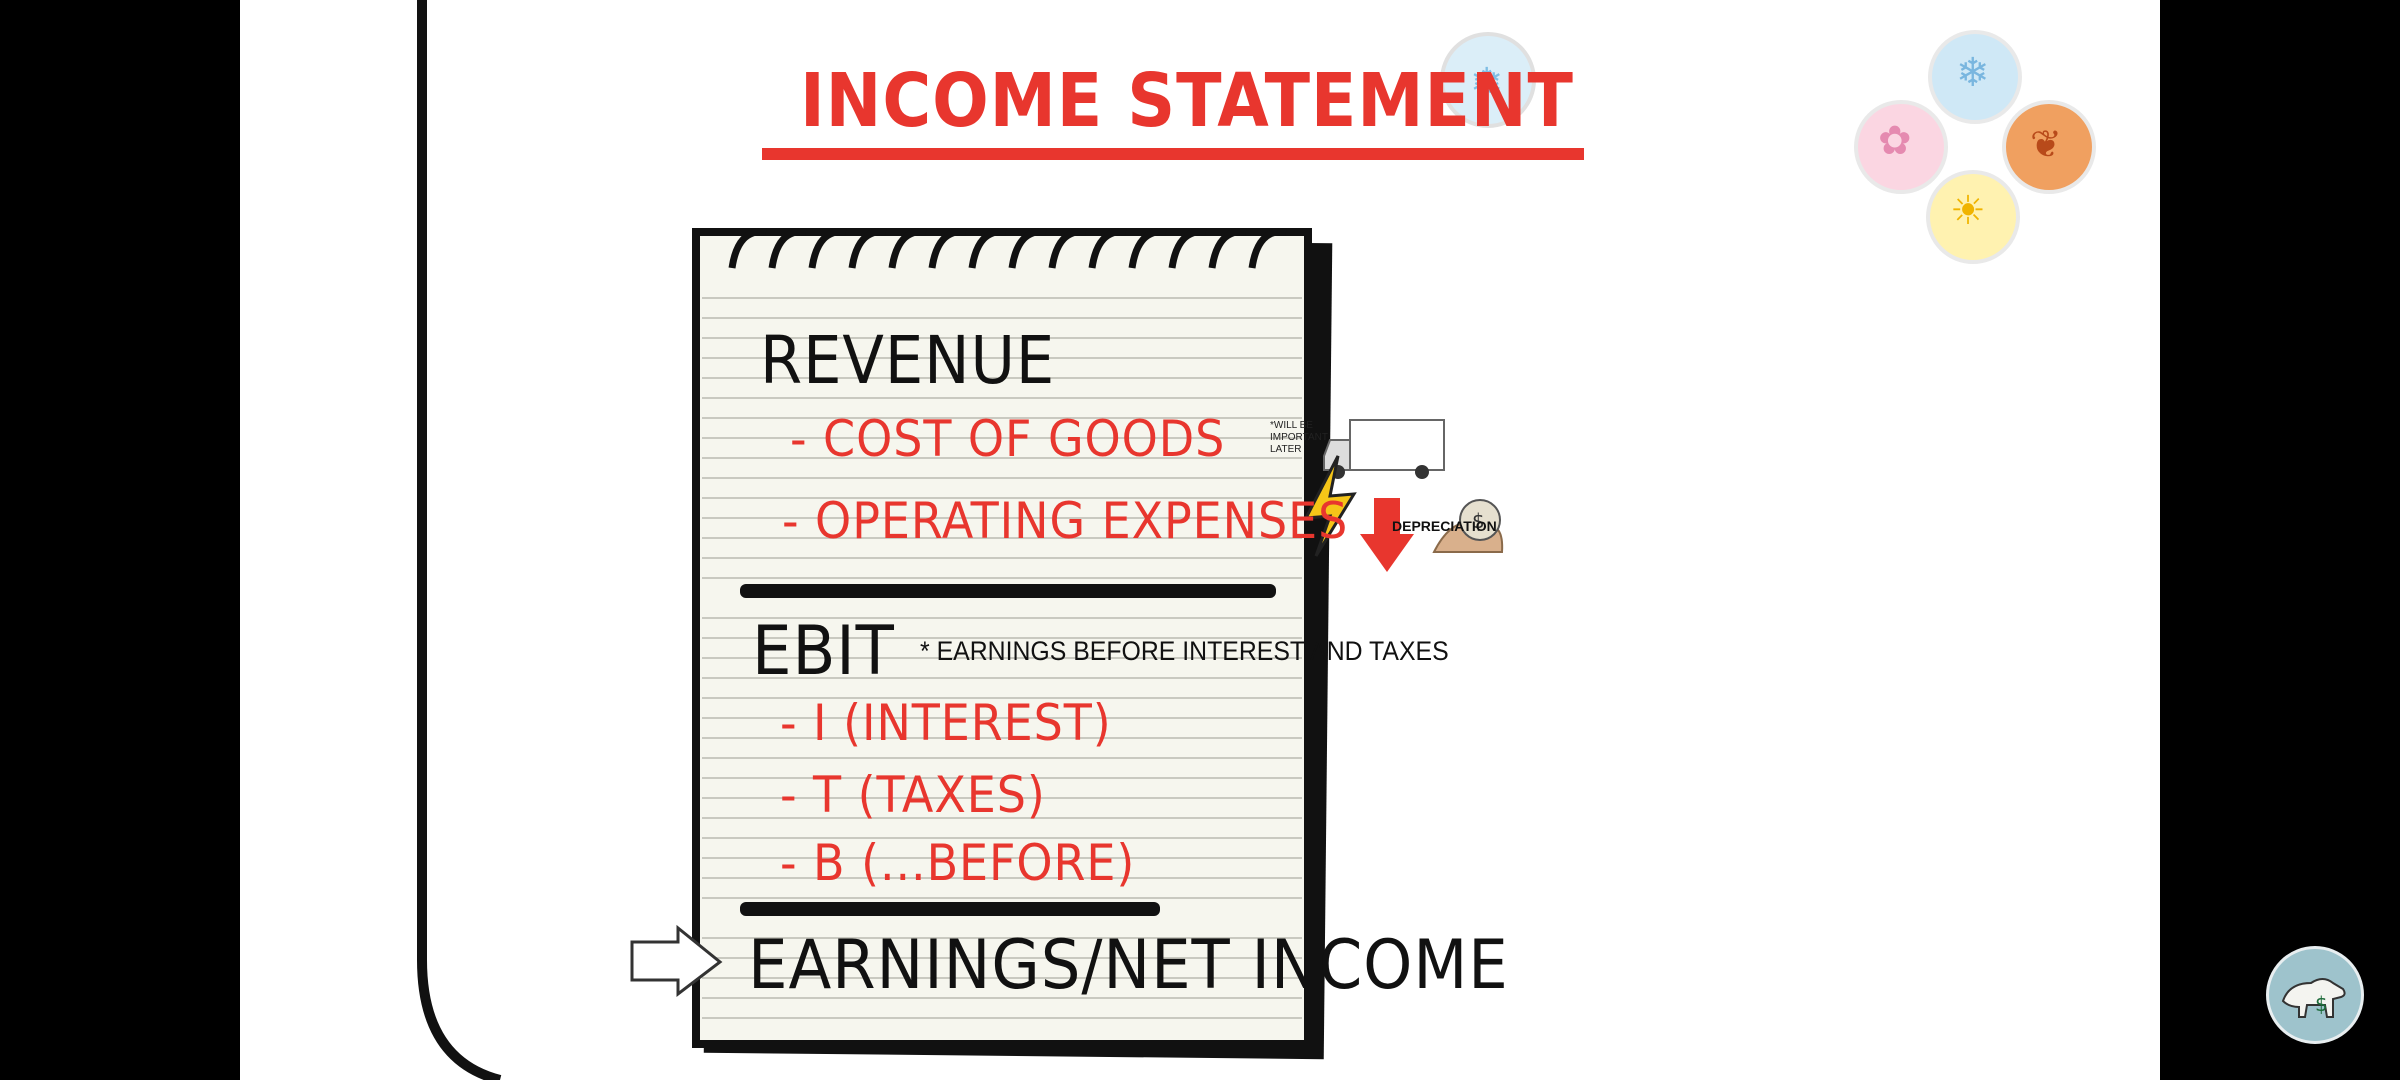 This screenshot has height=1080, width=2400. I want to click on interest-label: - I (INTEREST), so click(946, 723).